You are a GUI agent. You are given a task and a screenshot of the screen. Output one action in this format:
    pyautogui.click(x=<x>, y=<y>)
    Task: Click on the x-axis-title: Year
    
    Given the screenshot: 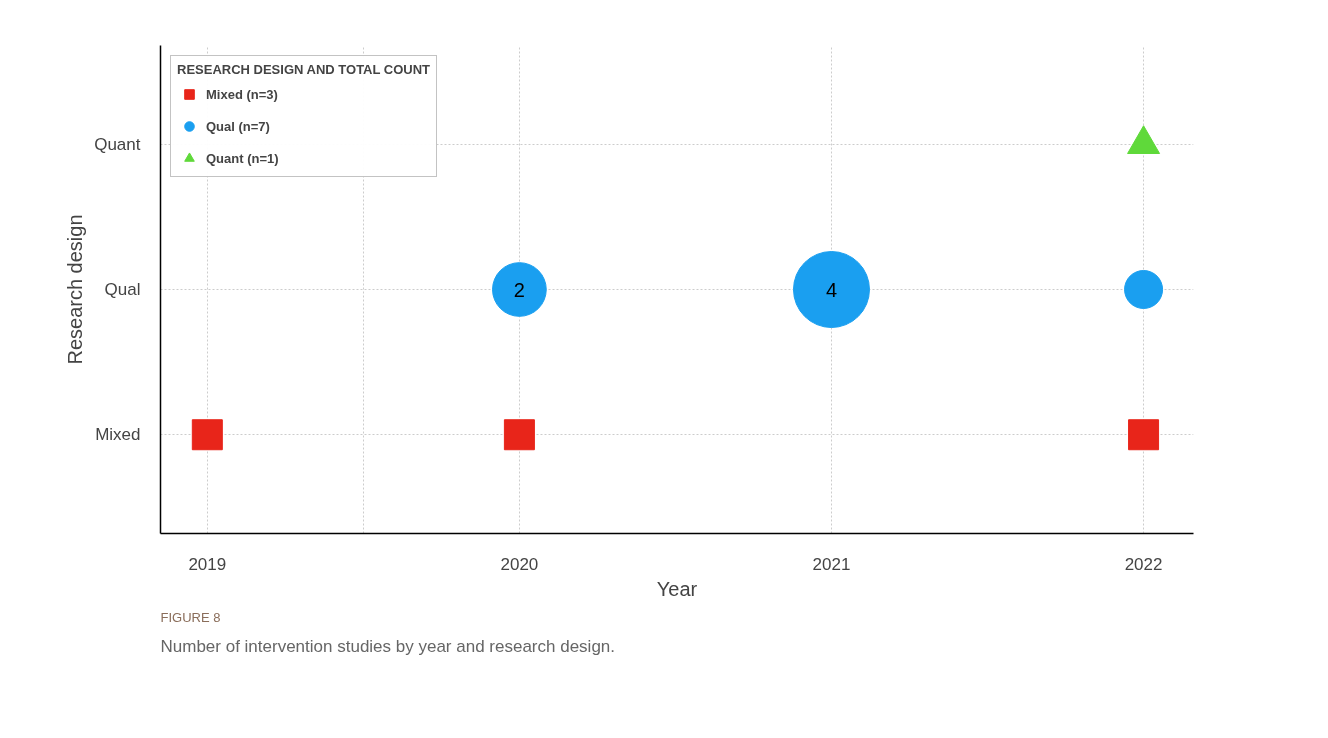 What is the action you would take?
    pyautogui.click(x=677, y=588)
    